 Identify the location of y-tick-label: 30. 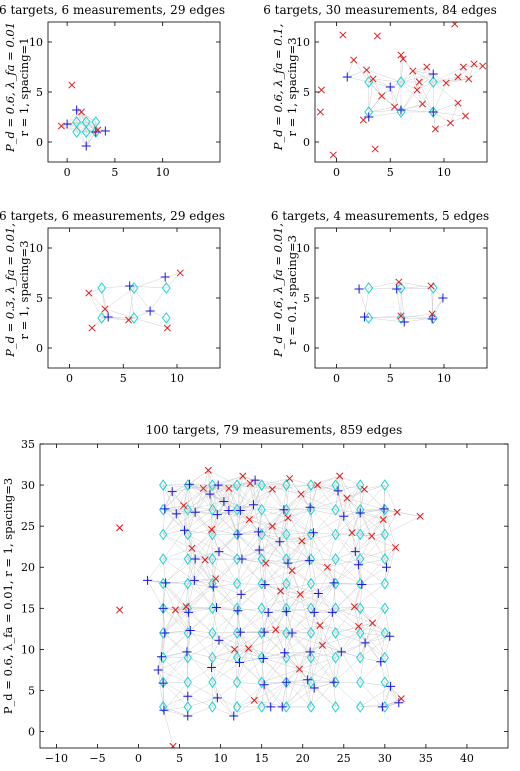
(28, 485).